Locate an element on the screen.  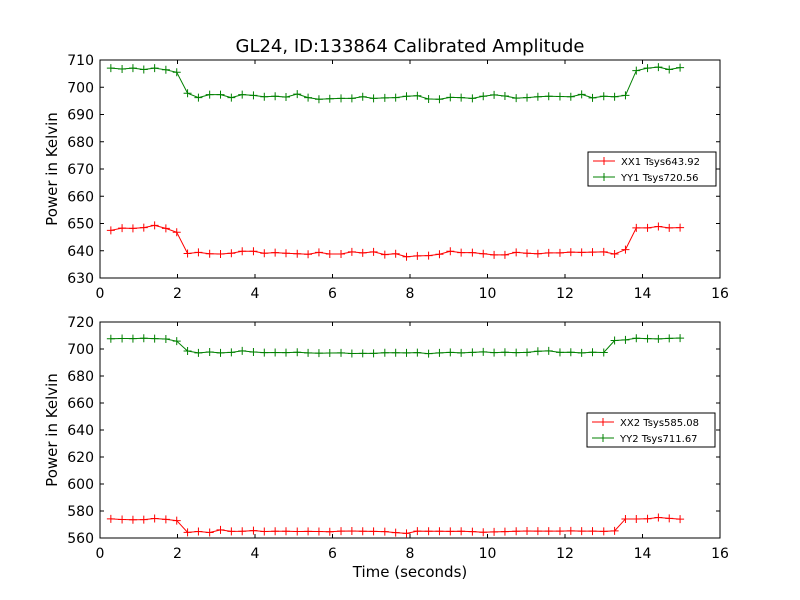
y-tick-label: 680 is located at coordinates (80, 143).